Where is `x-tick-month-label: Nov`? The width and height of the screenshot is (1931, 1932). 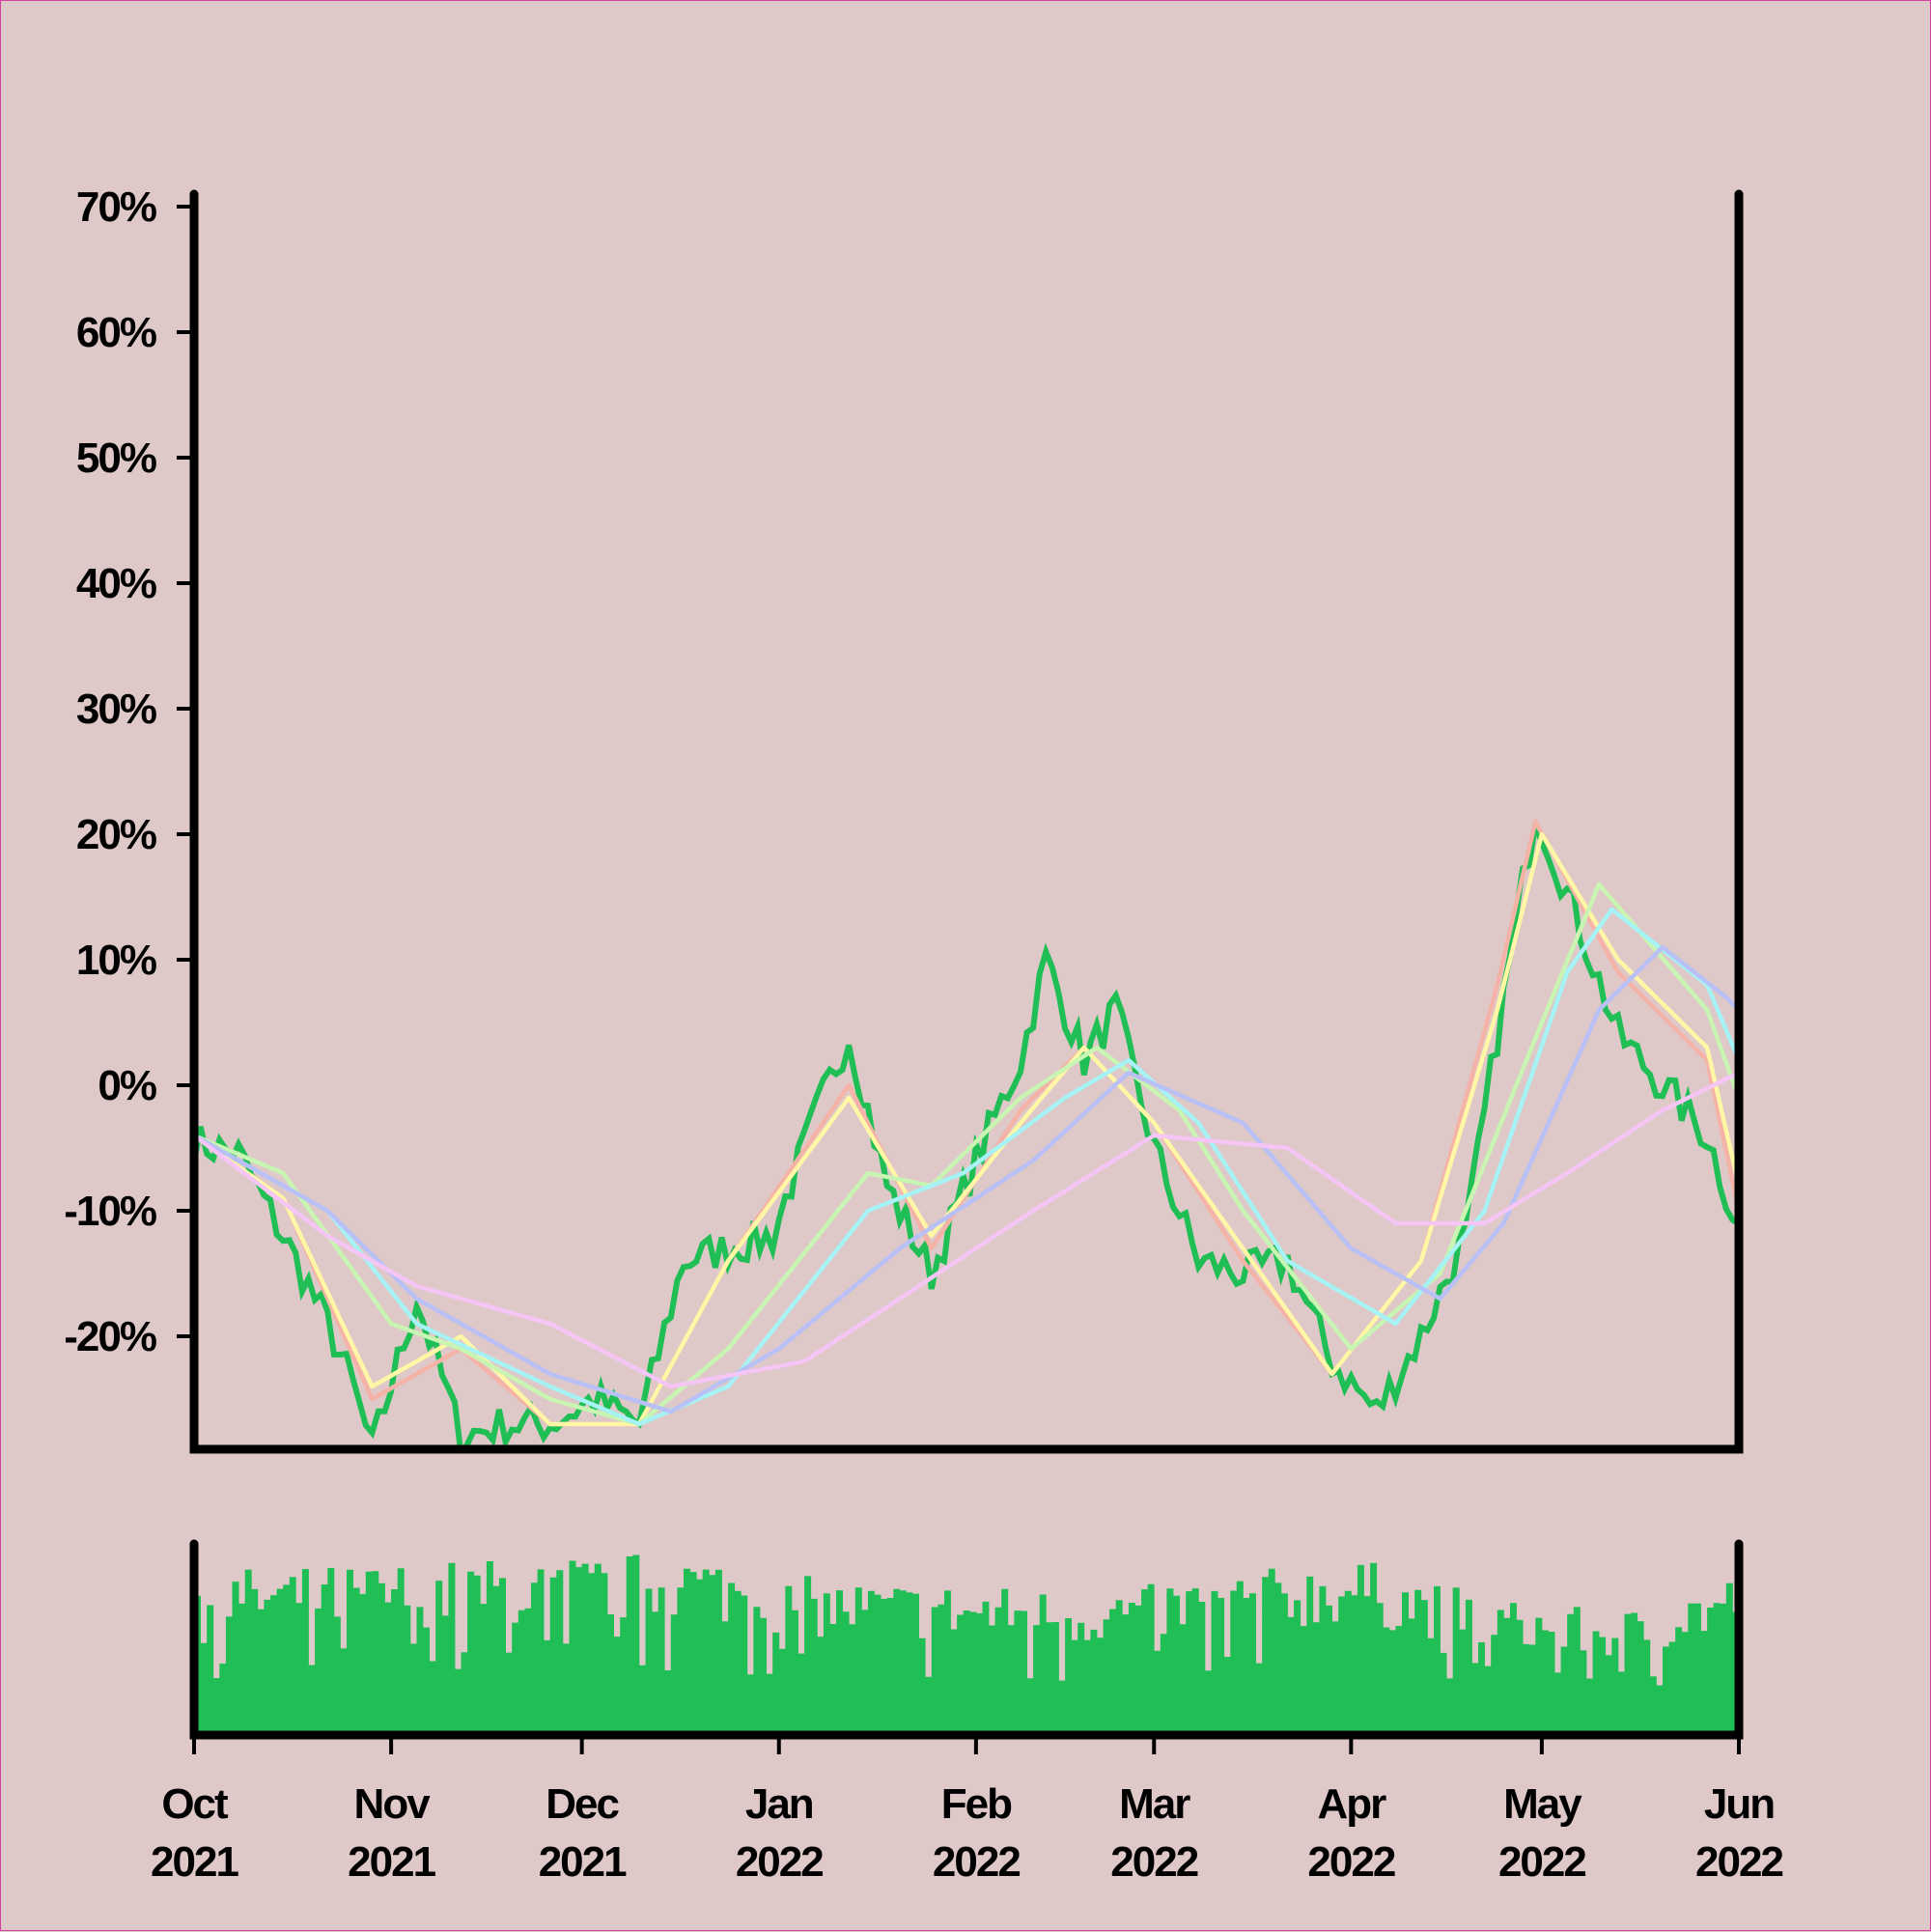
x-tick-month-label: Nov is located at coordinates (393, 1804).